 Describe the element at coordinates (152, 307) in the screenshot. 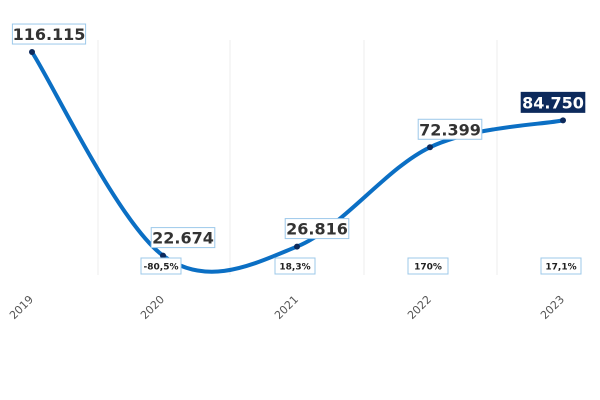

I see `x-tick-label-2020: 2020` at that location.